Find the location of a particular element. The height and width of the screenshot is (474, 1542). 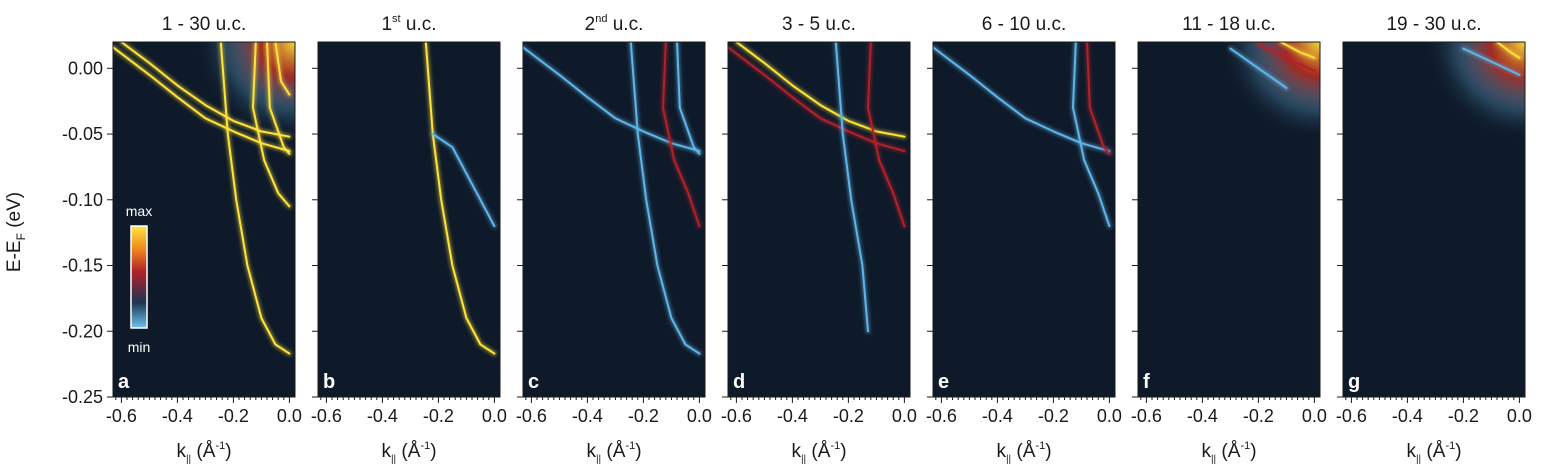

y-axis-label-unit: (eV) is located at coordinates (14, 212).